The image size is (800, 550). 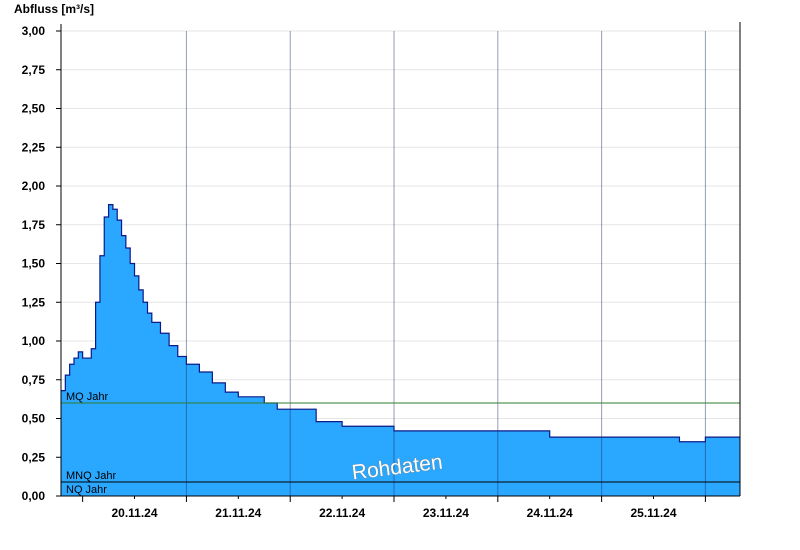 What do you see at coordinates (134, 513) in the screenshot?
I see `x-tick-label: 20.11.24` at bounding box center [134, 513].